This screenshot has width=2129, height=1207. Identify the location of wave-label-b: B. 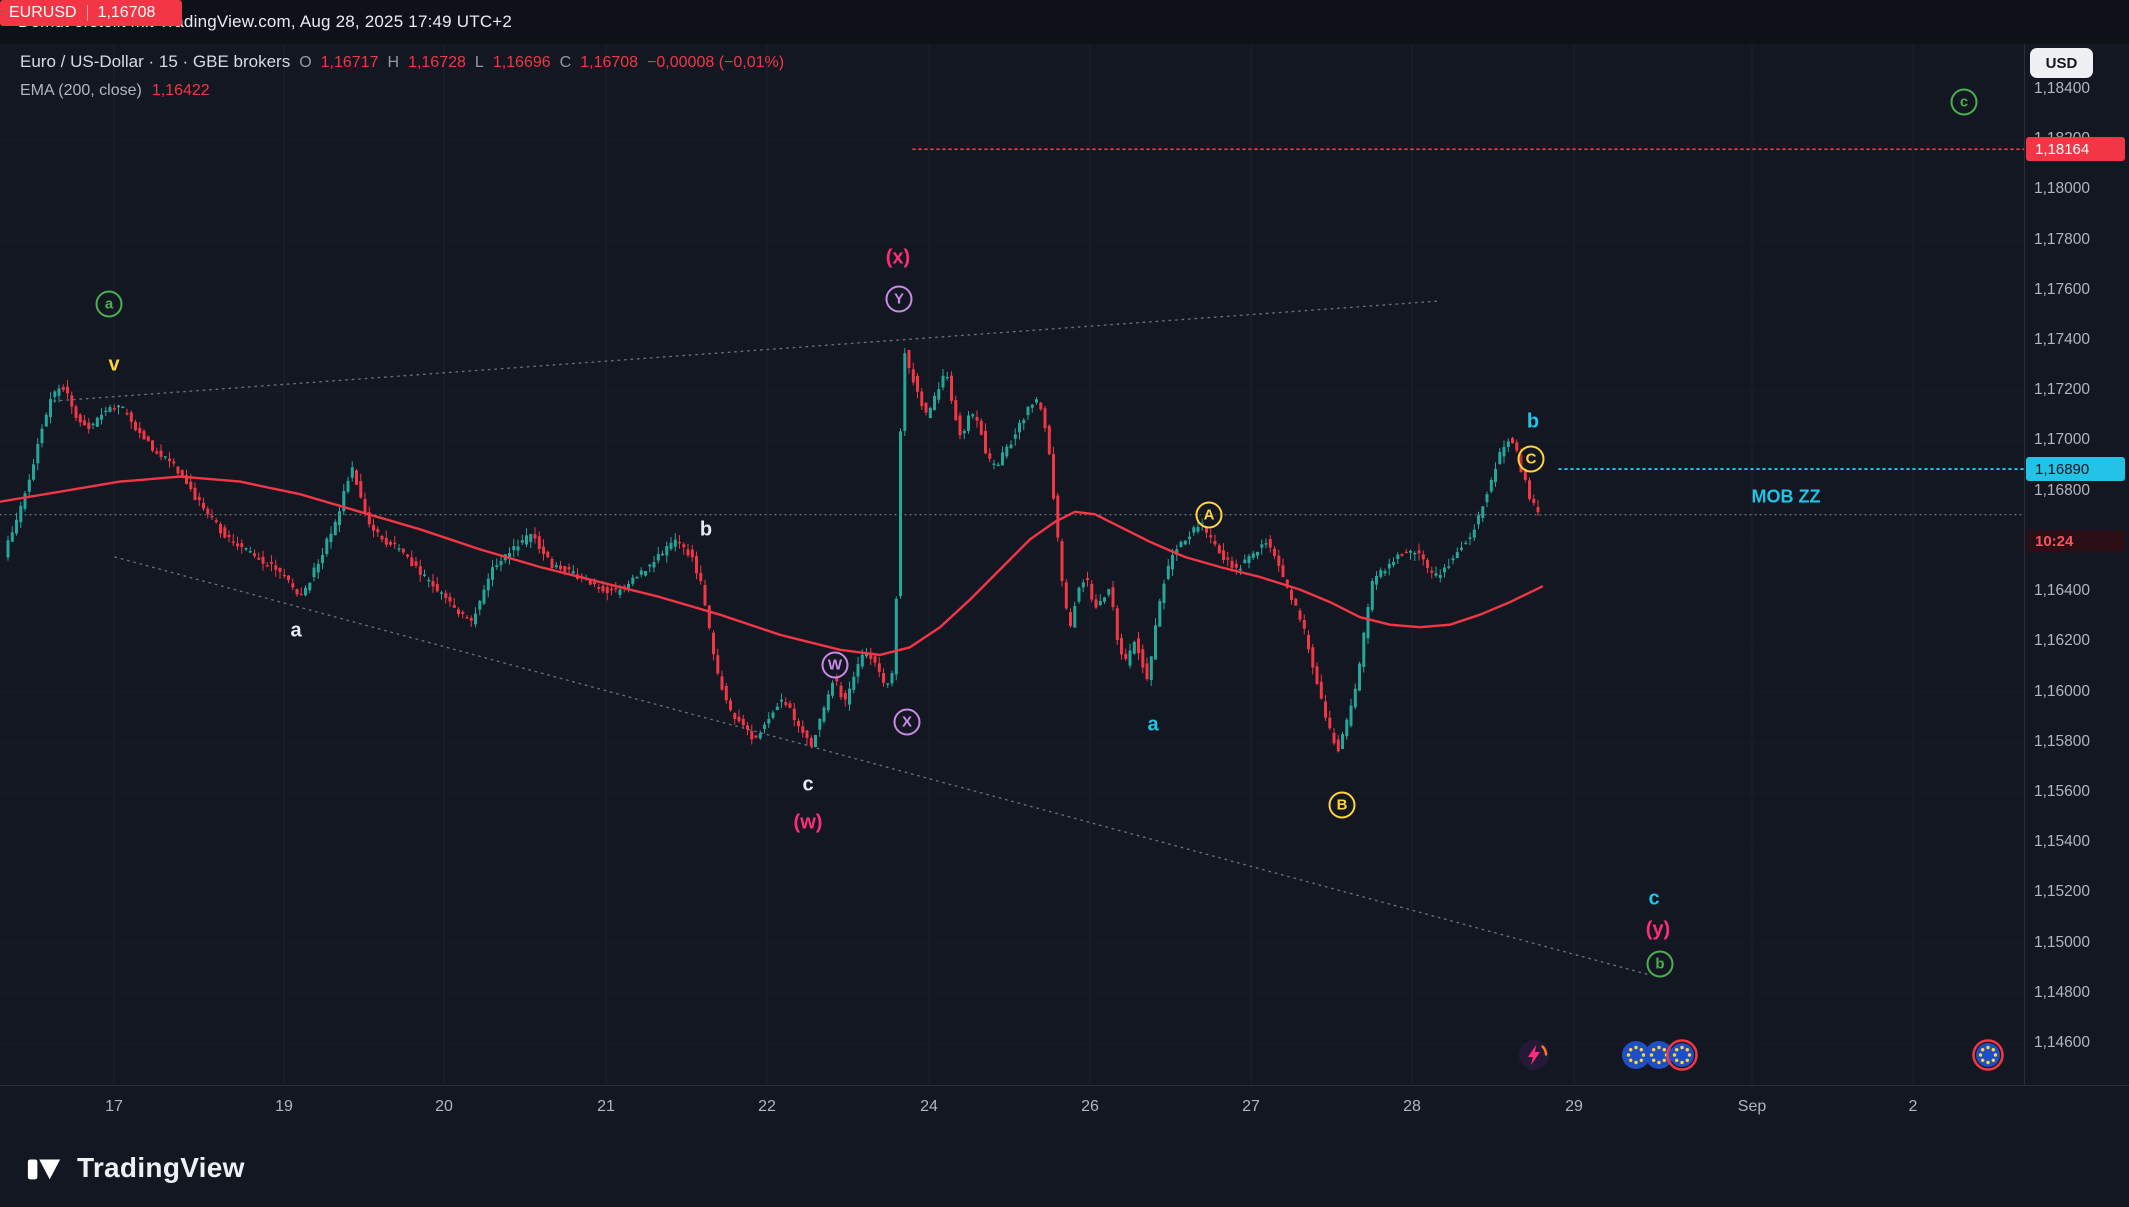
(1342, 805).